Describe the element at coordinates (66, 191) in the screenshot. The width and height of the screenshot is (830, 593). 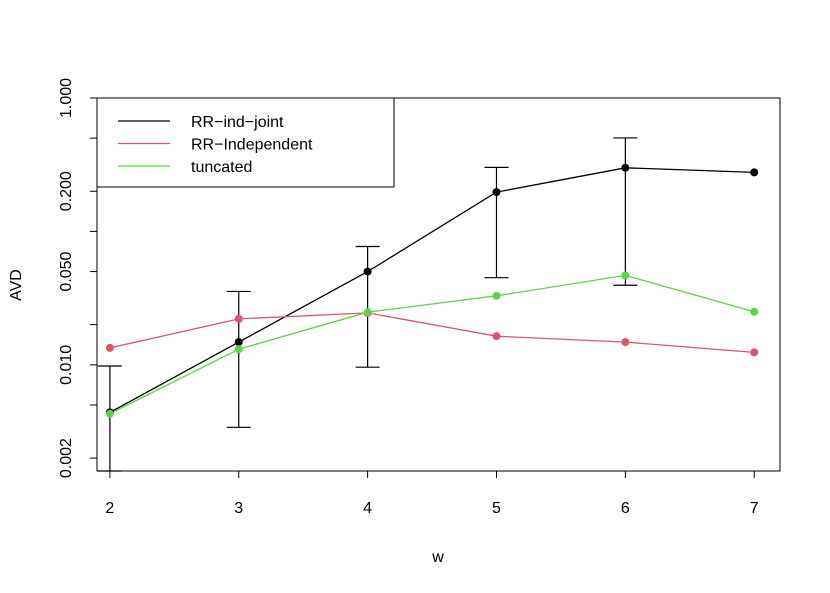
I see `y-tick-label: 0.200` at that location.